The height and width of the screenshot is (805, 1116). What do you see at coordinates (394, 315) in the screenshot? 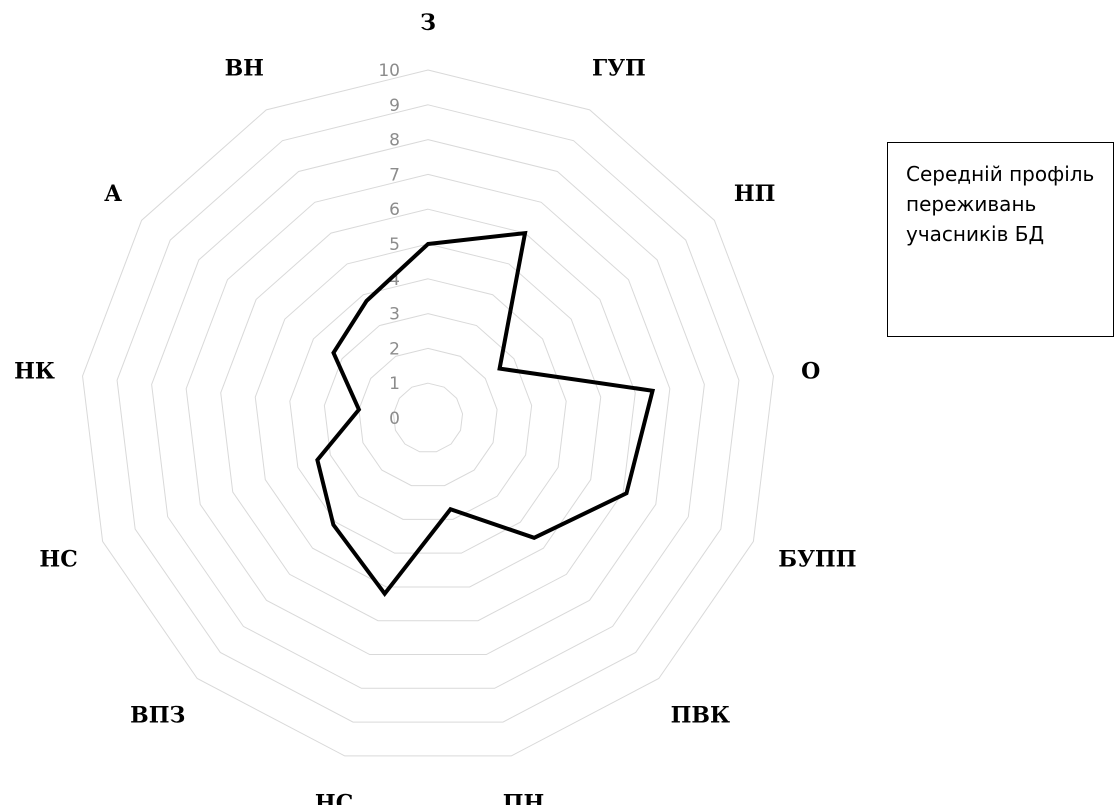
I see `tick-label-3: 3` at bounding box center [394, 315].